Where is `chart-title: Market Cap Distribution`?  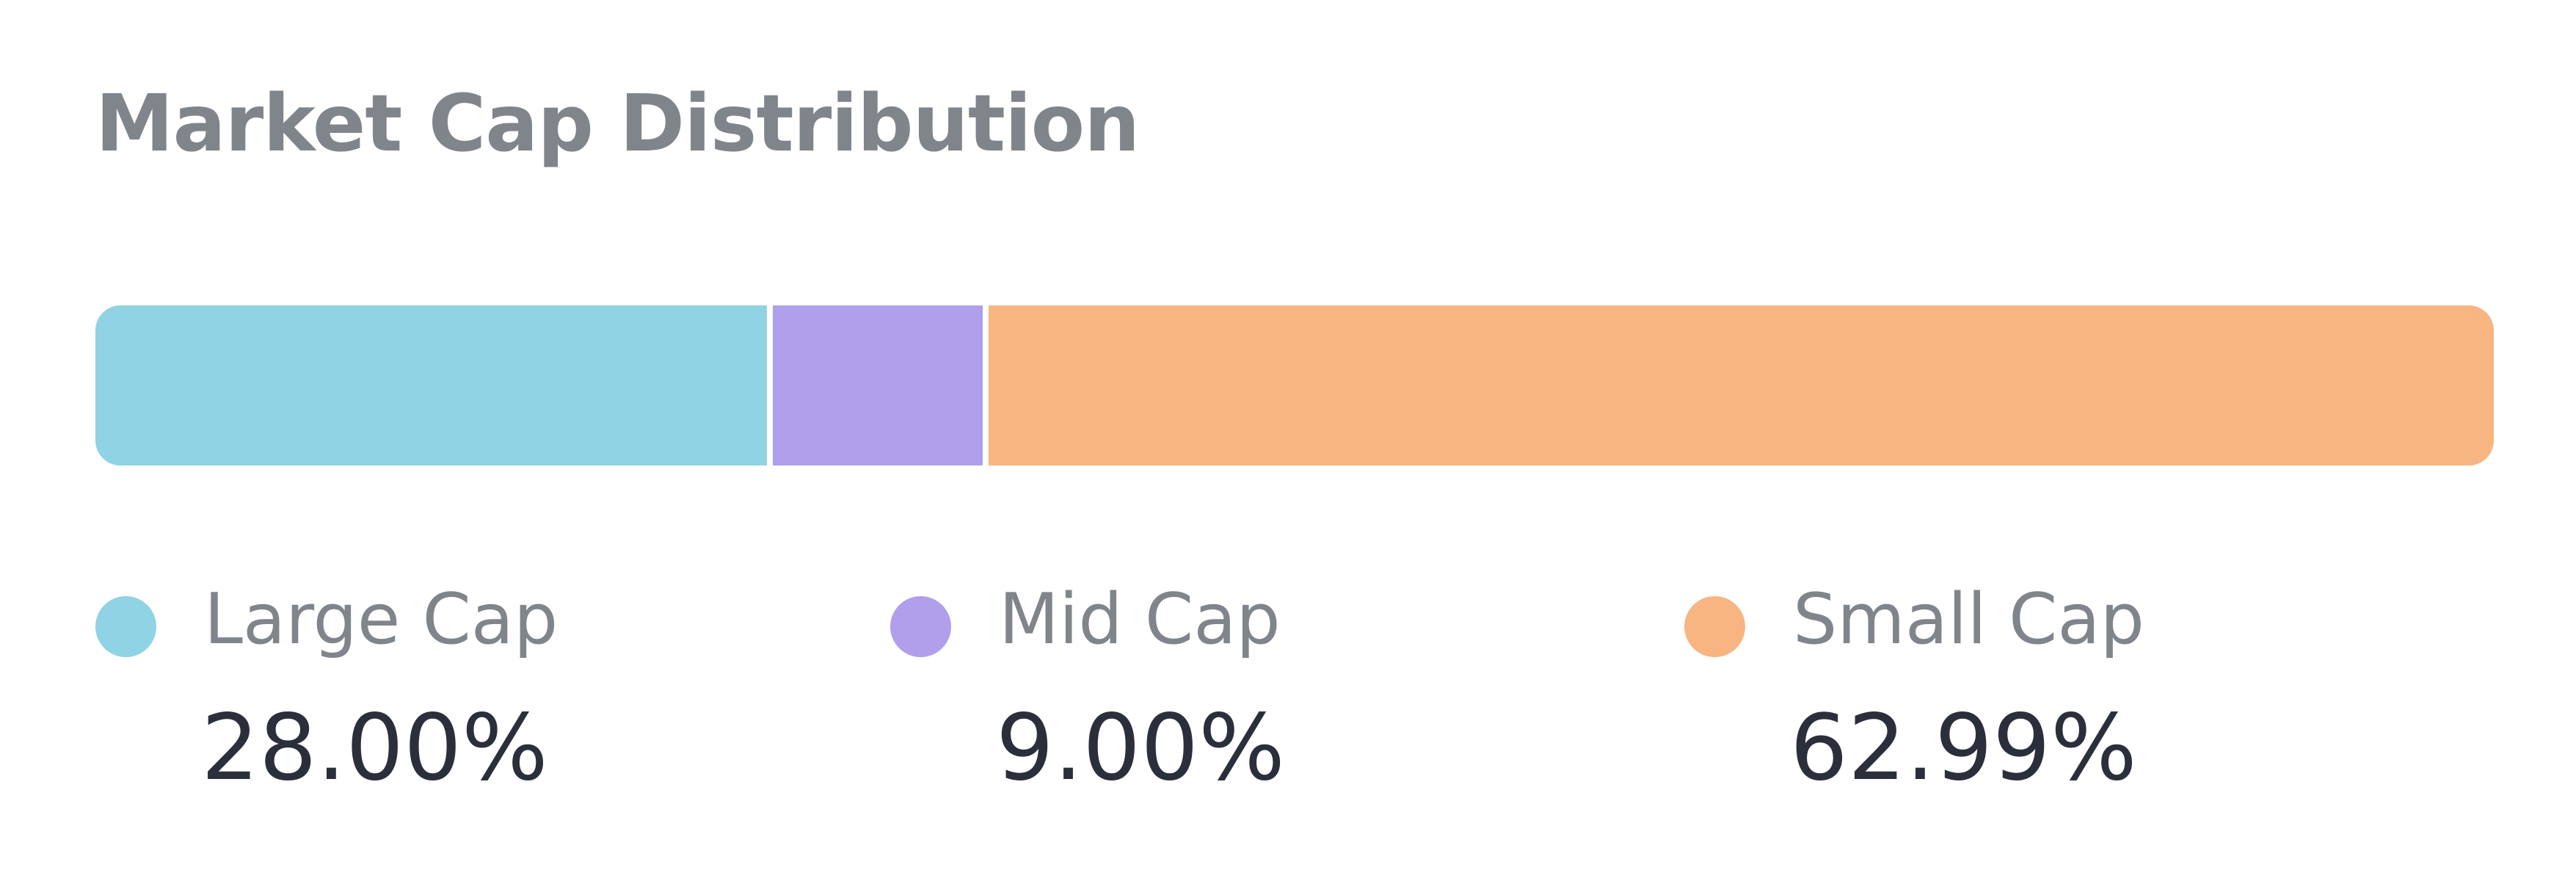
chart-title: Market Cap Distribution is located at coordinates (617, 124).